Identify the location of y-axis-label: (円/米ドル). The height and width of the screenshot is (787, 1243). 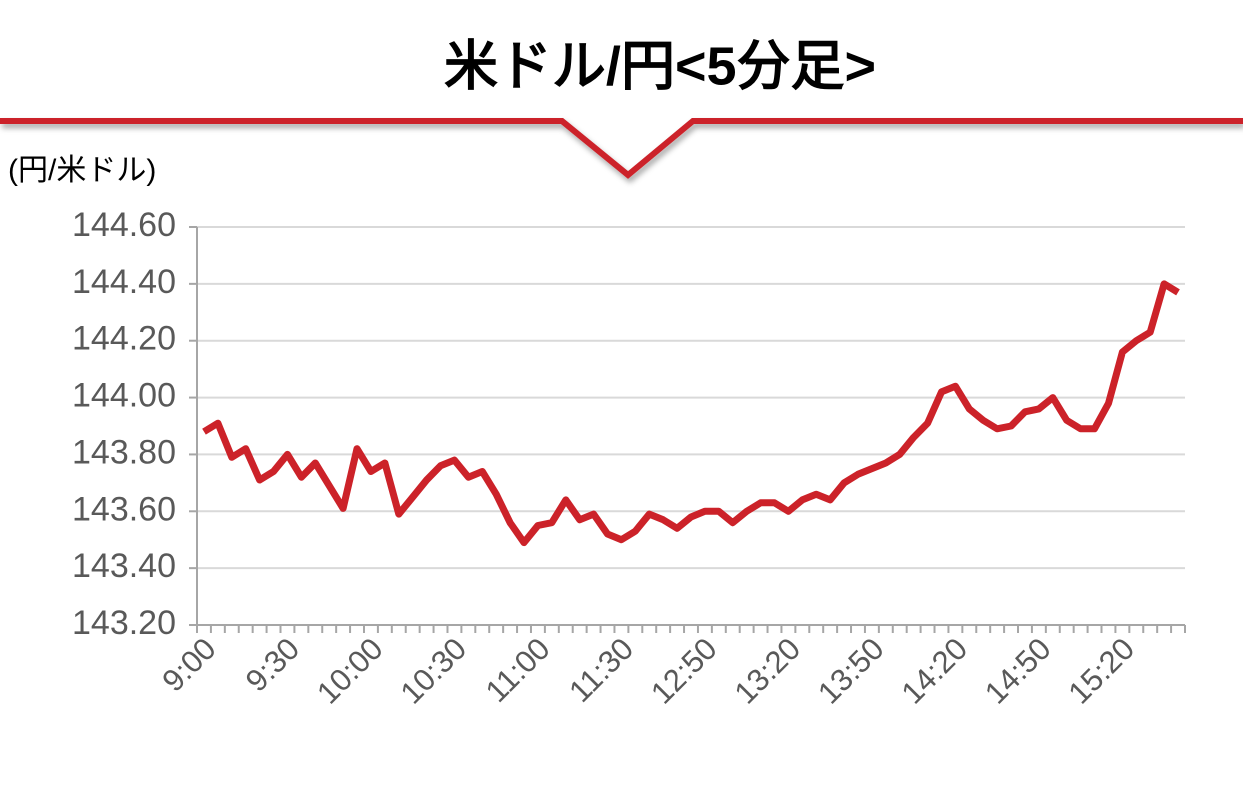
(82, 170).